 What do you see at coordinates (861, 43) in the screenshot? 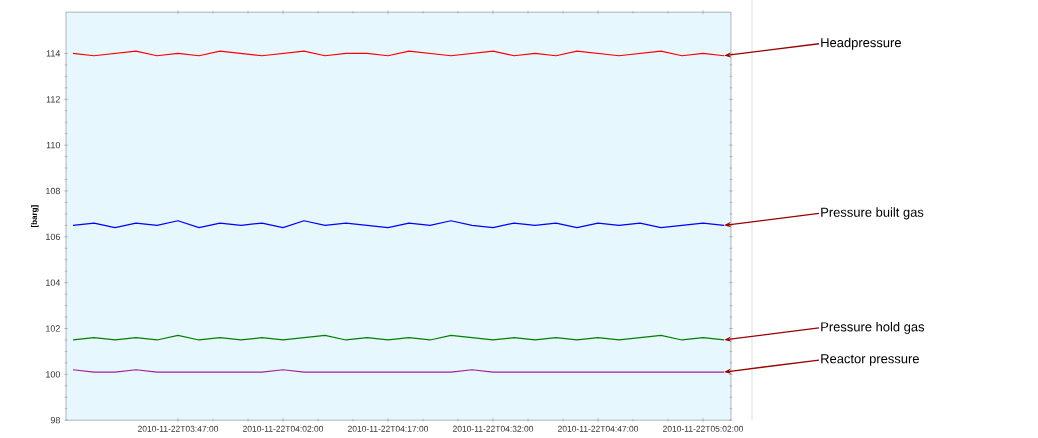
I see `text: Headpressure` at bounding box center [861, 43].